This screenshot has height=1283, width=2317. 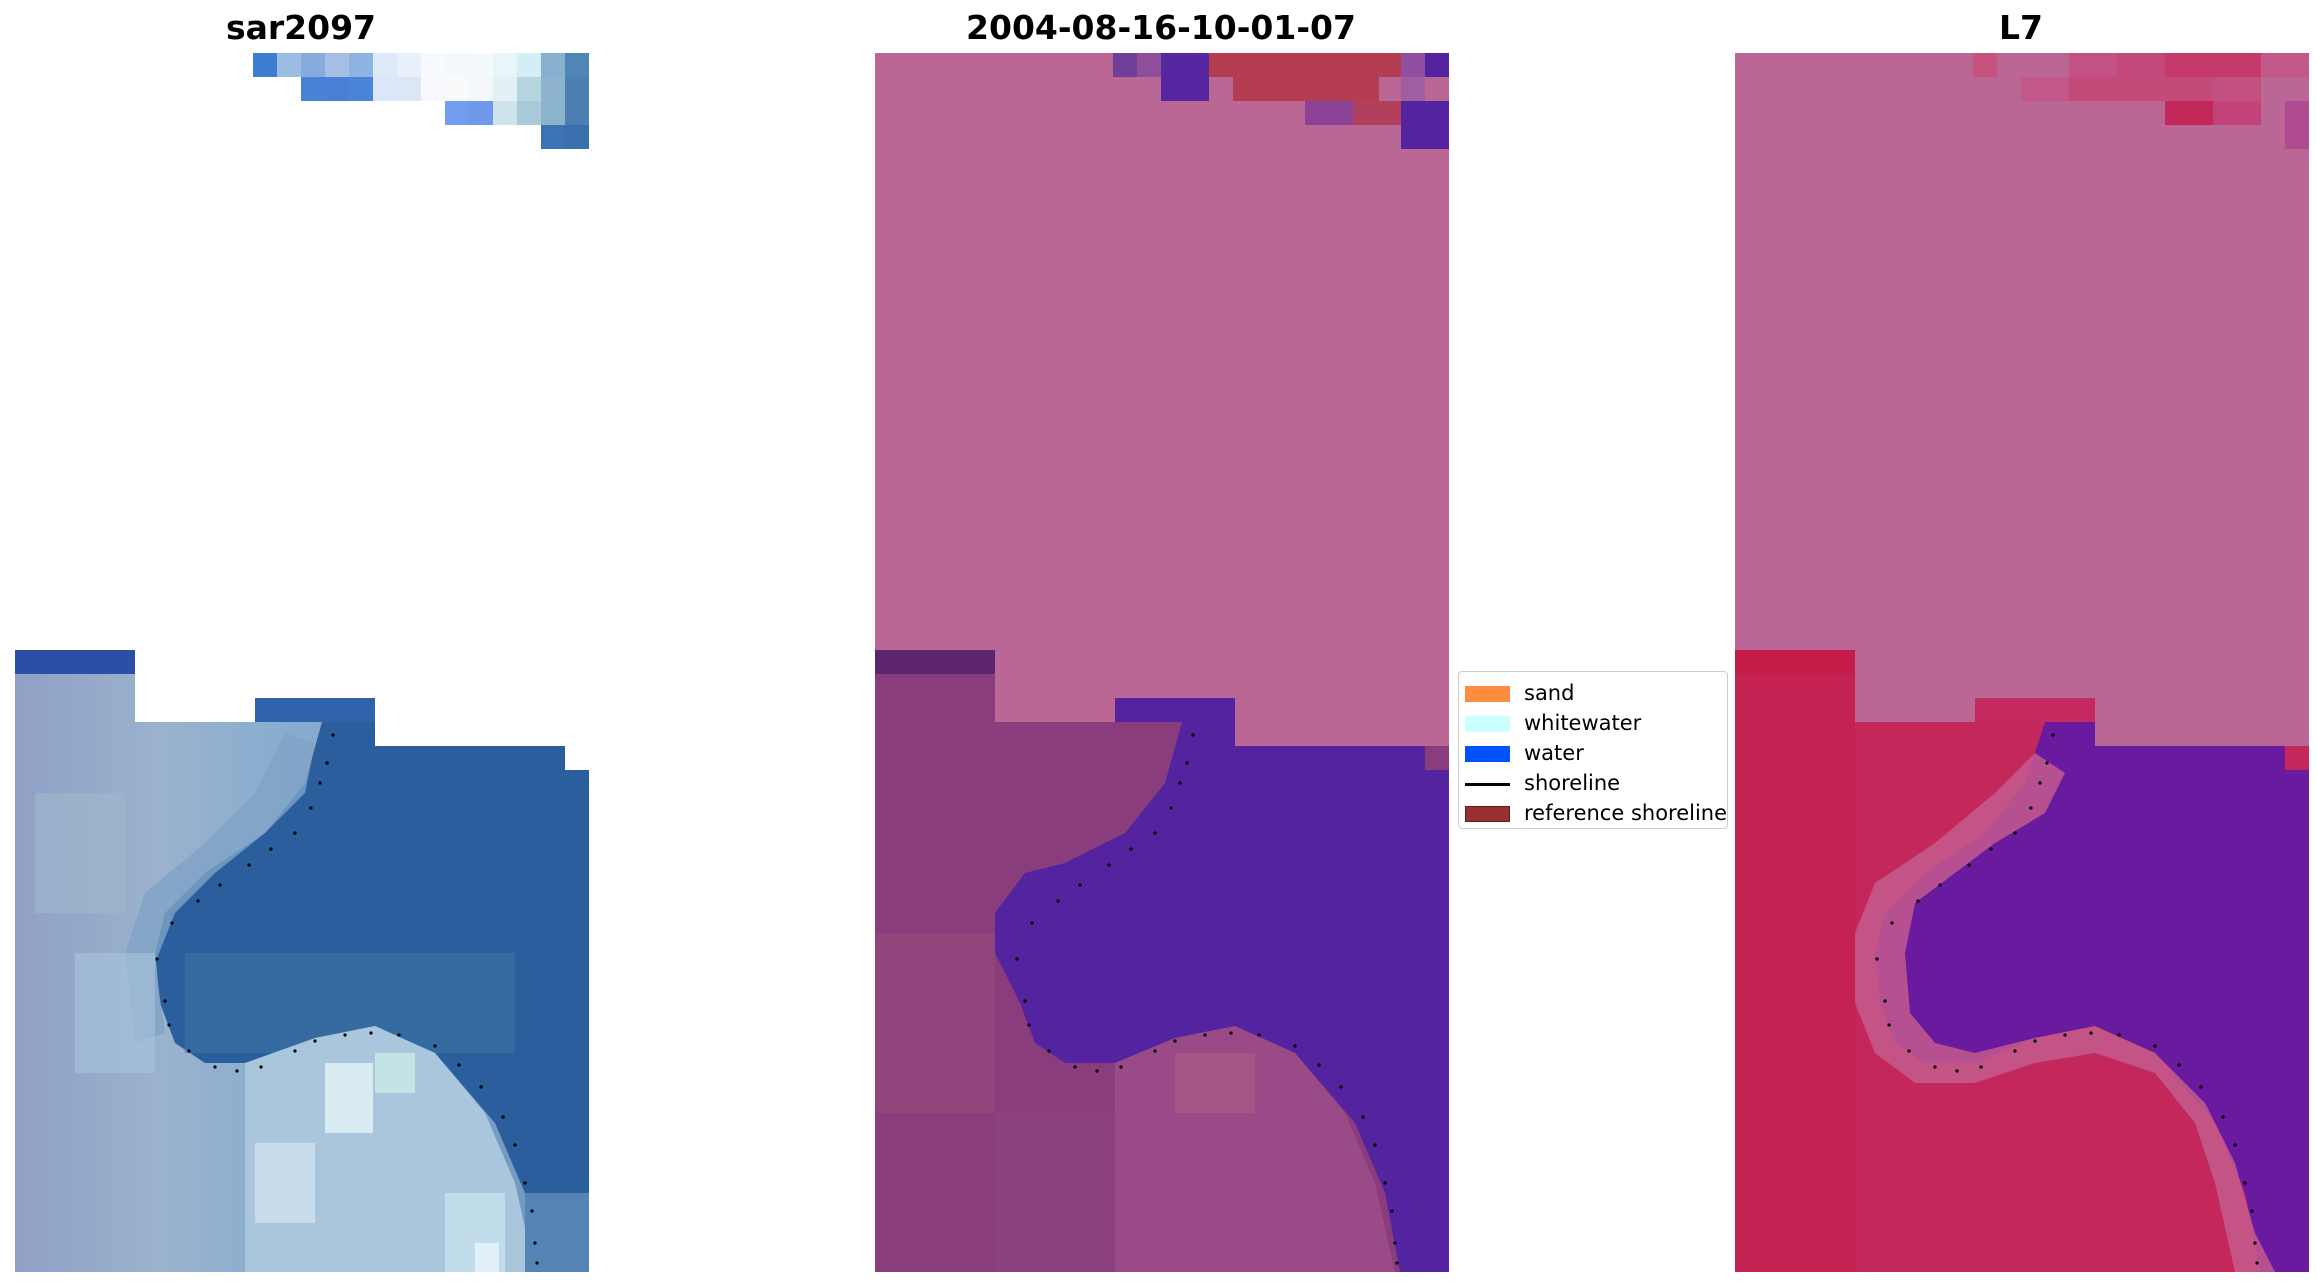 What do you see at coordinates (1161, 27) in the screenshot?
I see `panel-title-date: 2004-08-16-10-01-07` at bounding box center [1161, 27].